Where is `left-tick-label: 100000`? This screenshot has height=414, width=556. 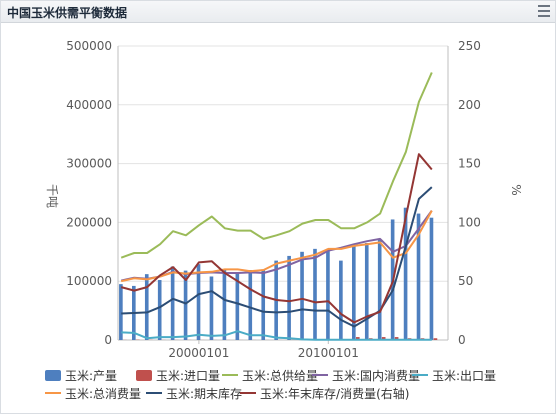
left-tick-label: 100000 is located at coordinates (89, 281).